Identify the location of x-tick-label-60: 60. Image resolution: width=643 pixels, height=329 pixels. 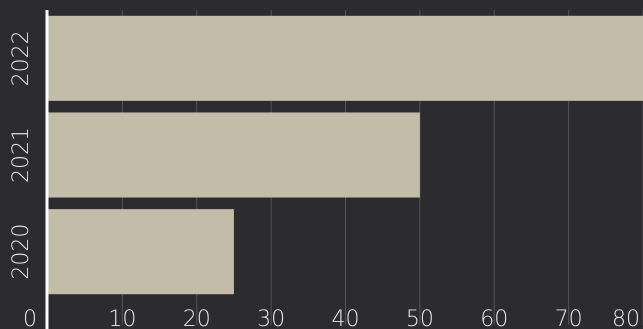
(494, 318).